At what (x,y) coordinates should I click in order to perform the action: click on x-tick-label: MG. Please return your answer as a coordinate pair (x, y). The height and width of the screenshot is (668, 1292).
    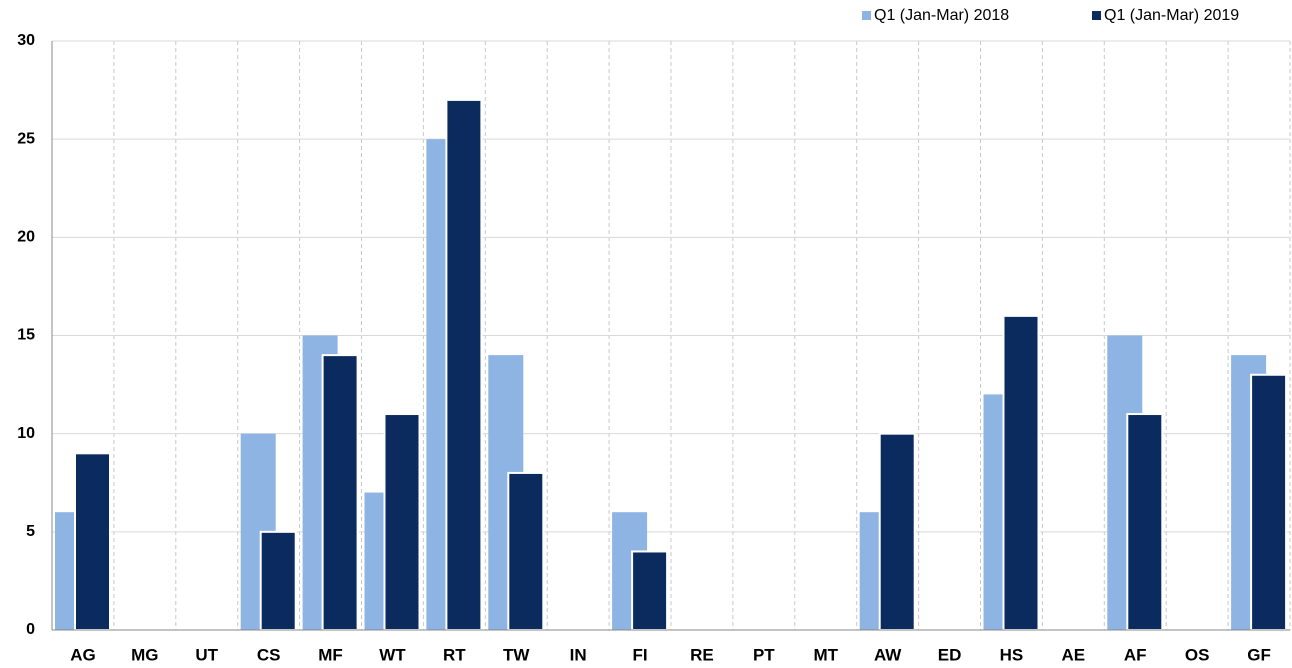
    Looking at the image, I should click on (144, 654).